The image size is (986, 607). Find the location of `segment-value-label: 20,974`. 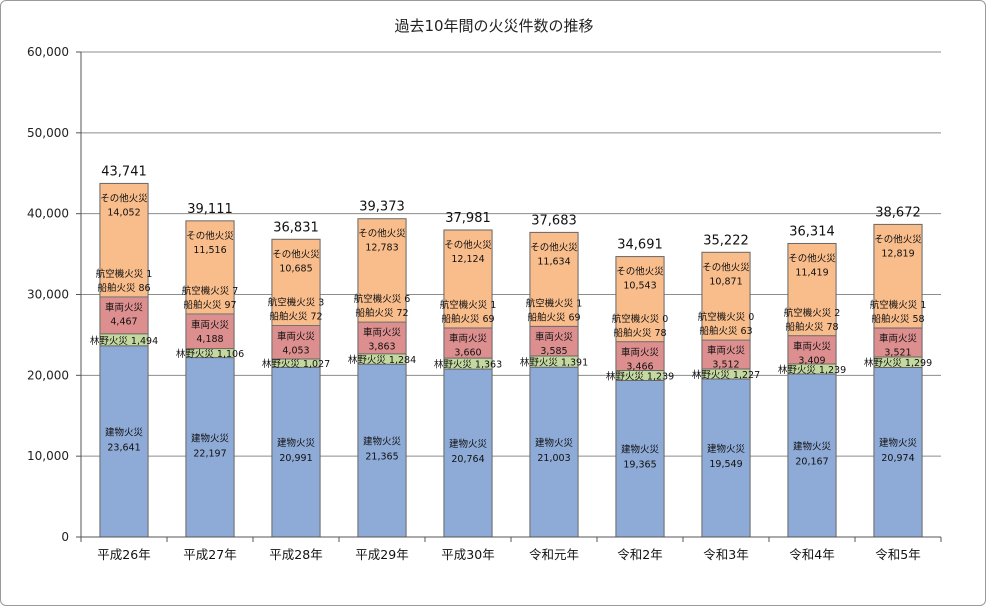

segment-value-label: 20,974 is located at coordinates (897, 458).